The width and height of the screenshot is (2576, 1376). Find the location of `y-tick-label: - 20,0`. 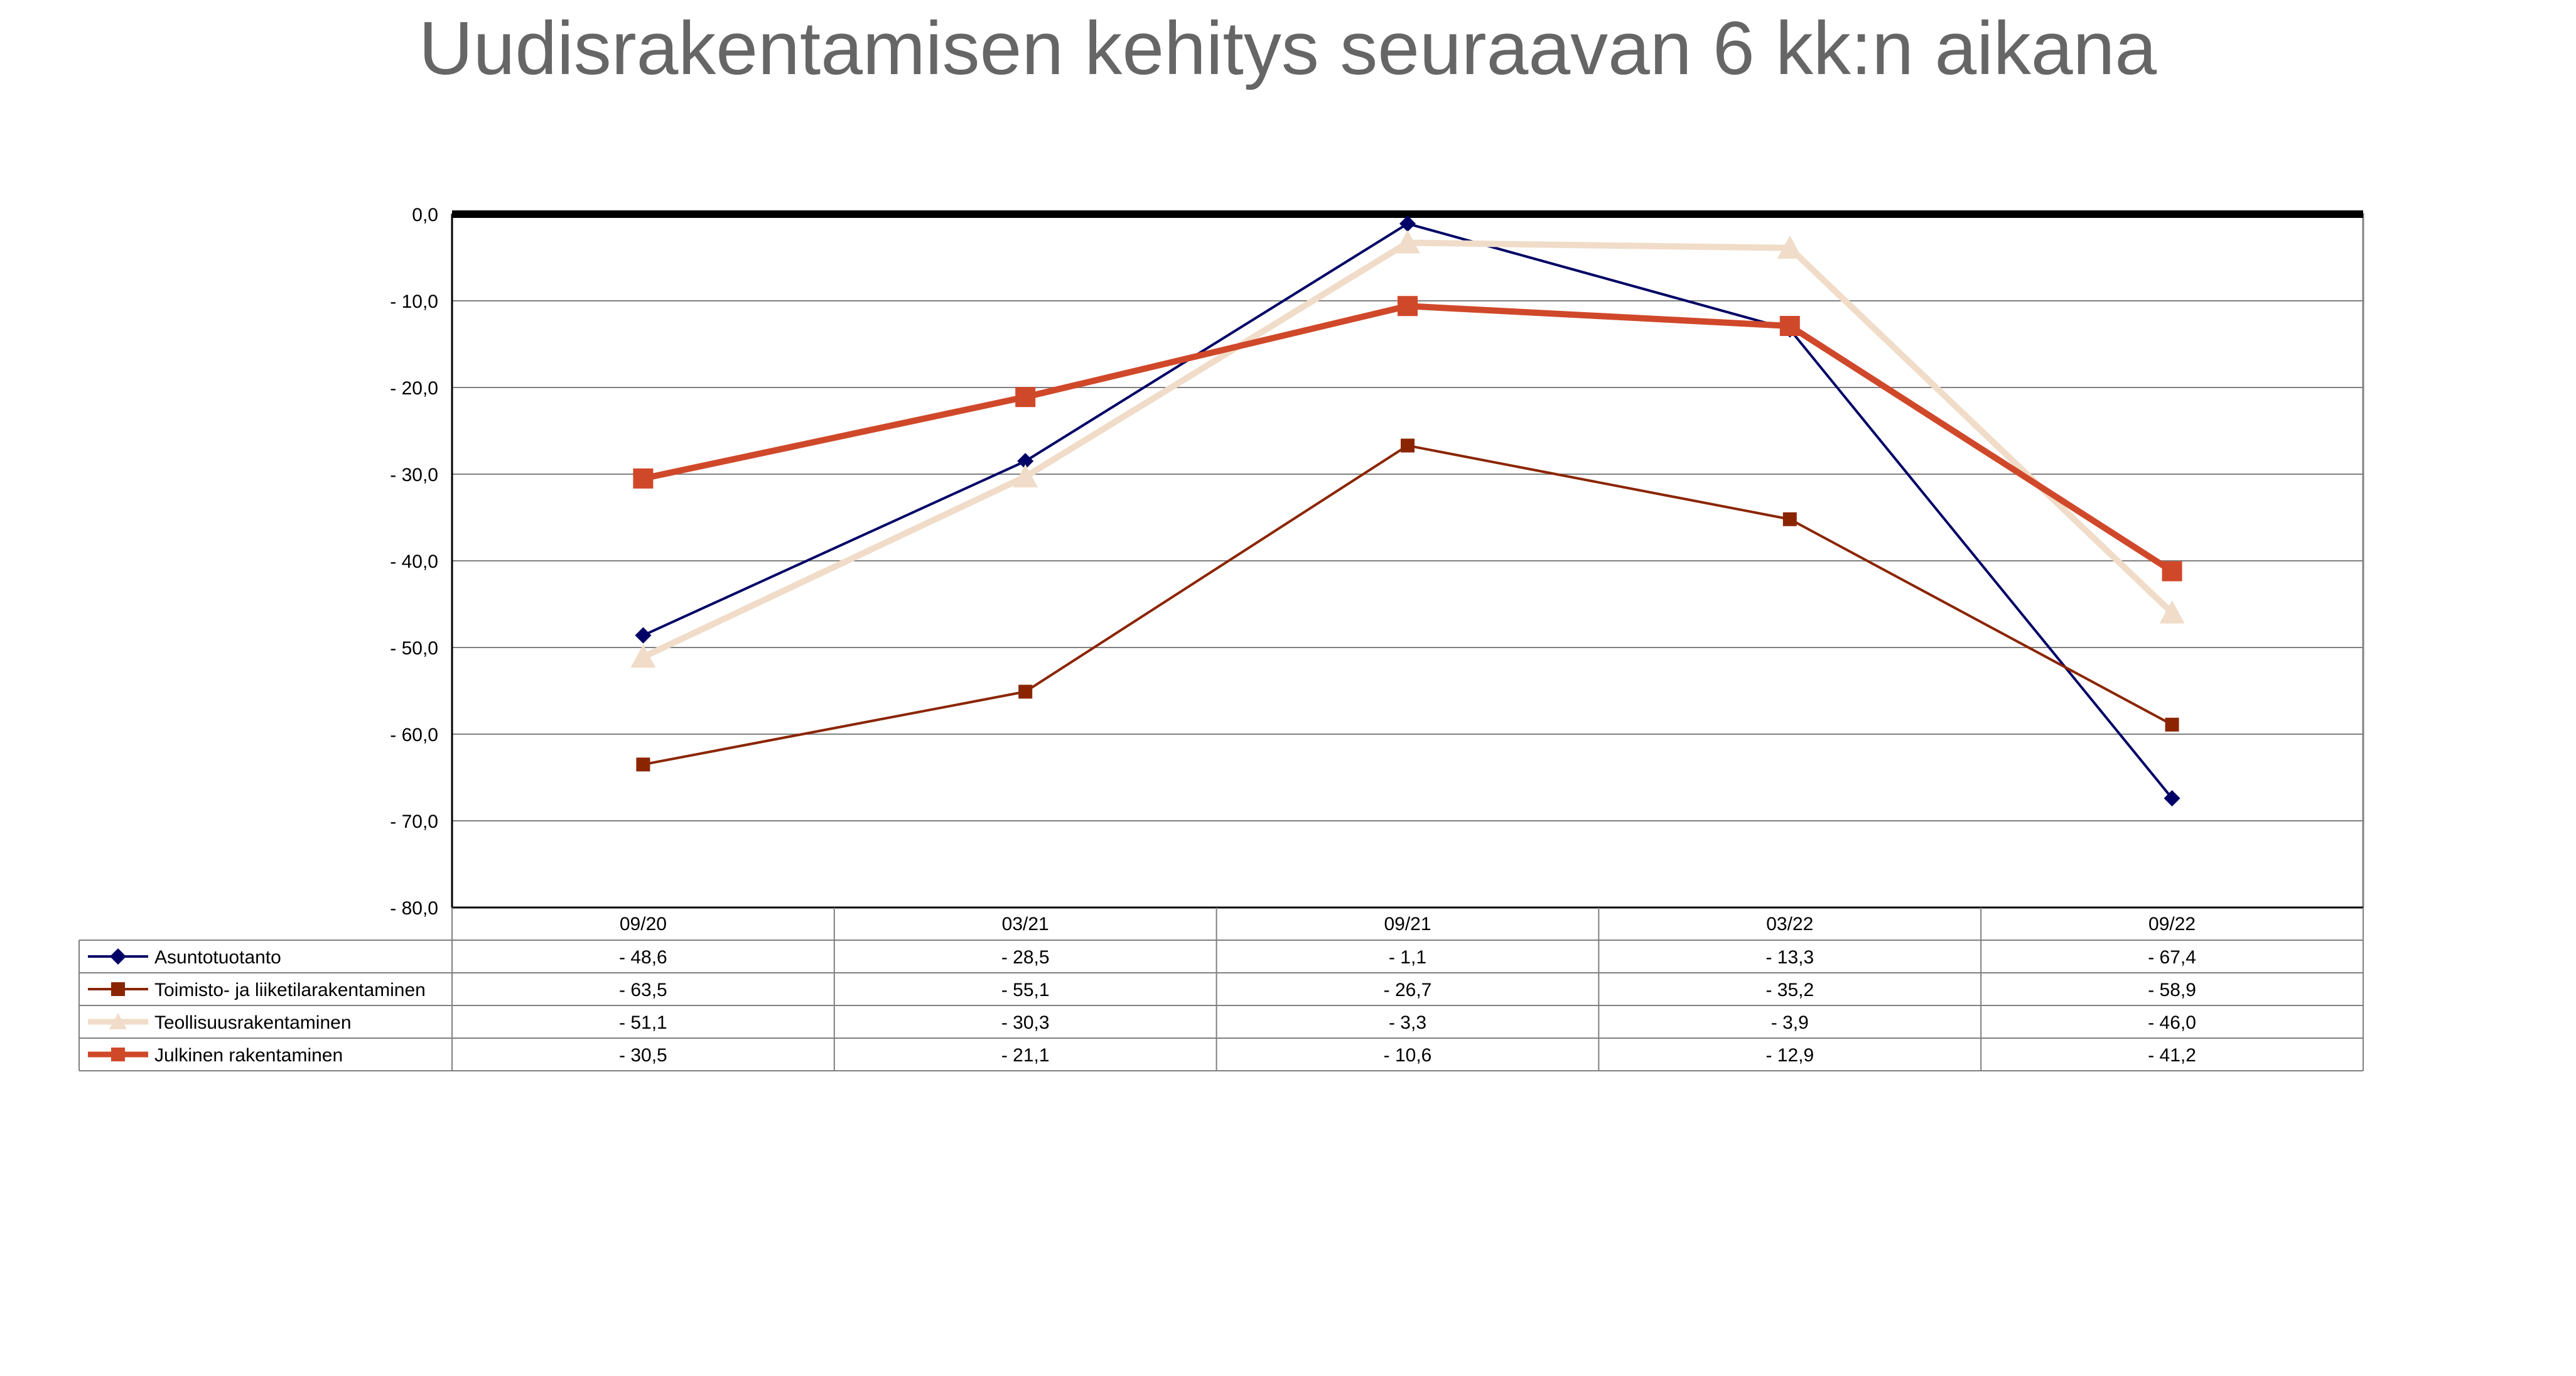

y-tick-label: - 20,0 is located at coordinates (414, 389).